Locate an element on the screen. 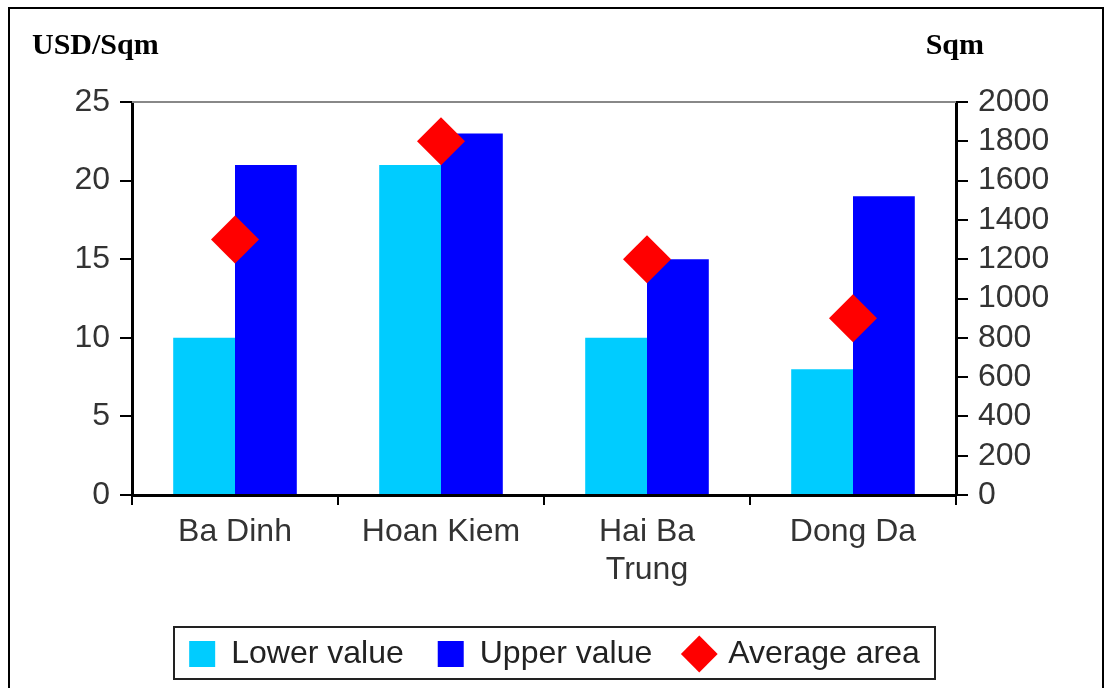 The height and width of the screenshot is (688, 1109). legend-label: Upper value is located at coordinates (566, 651).